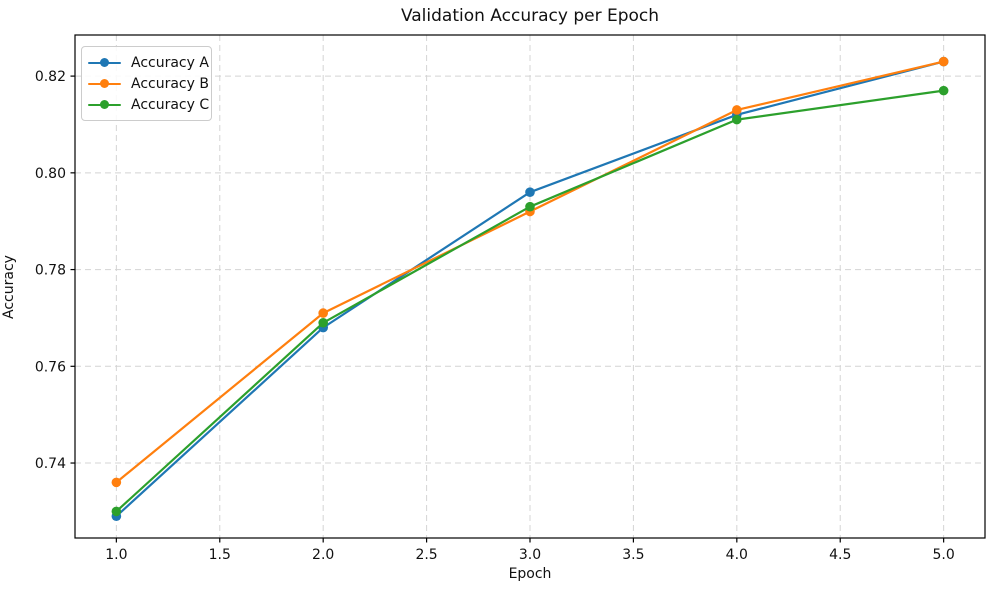 Image resolution: width=1000 pixels, height=600 pixels. I want to click on legend-item-accuracy-a: Accuracy A, so click(148, 62).